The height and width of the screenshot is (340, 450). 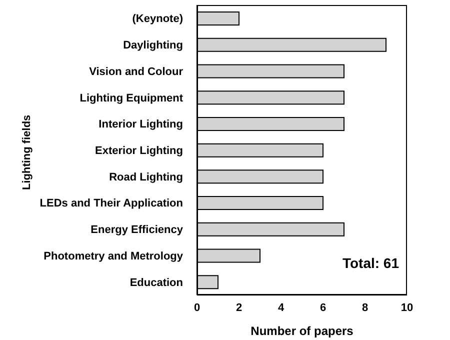 What do you see at coordinates (112, 204) in the screenshot?
I see `y-tick-label: LEDs and Their Application` at bounding box center [112, 204].